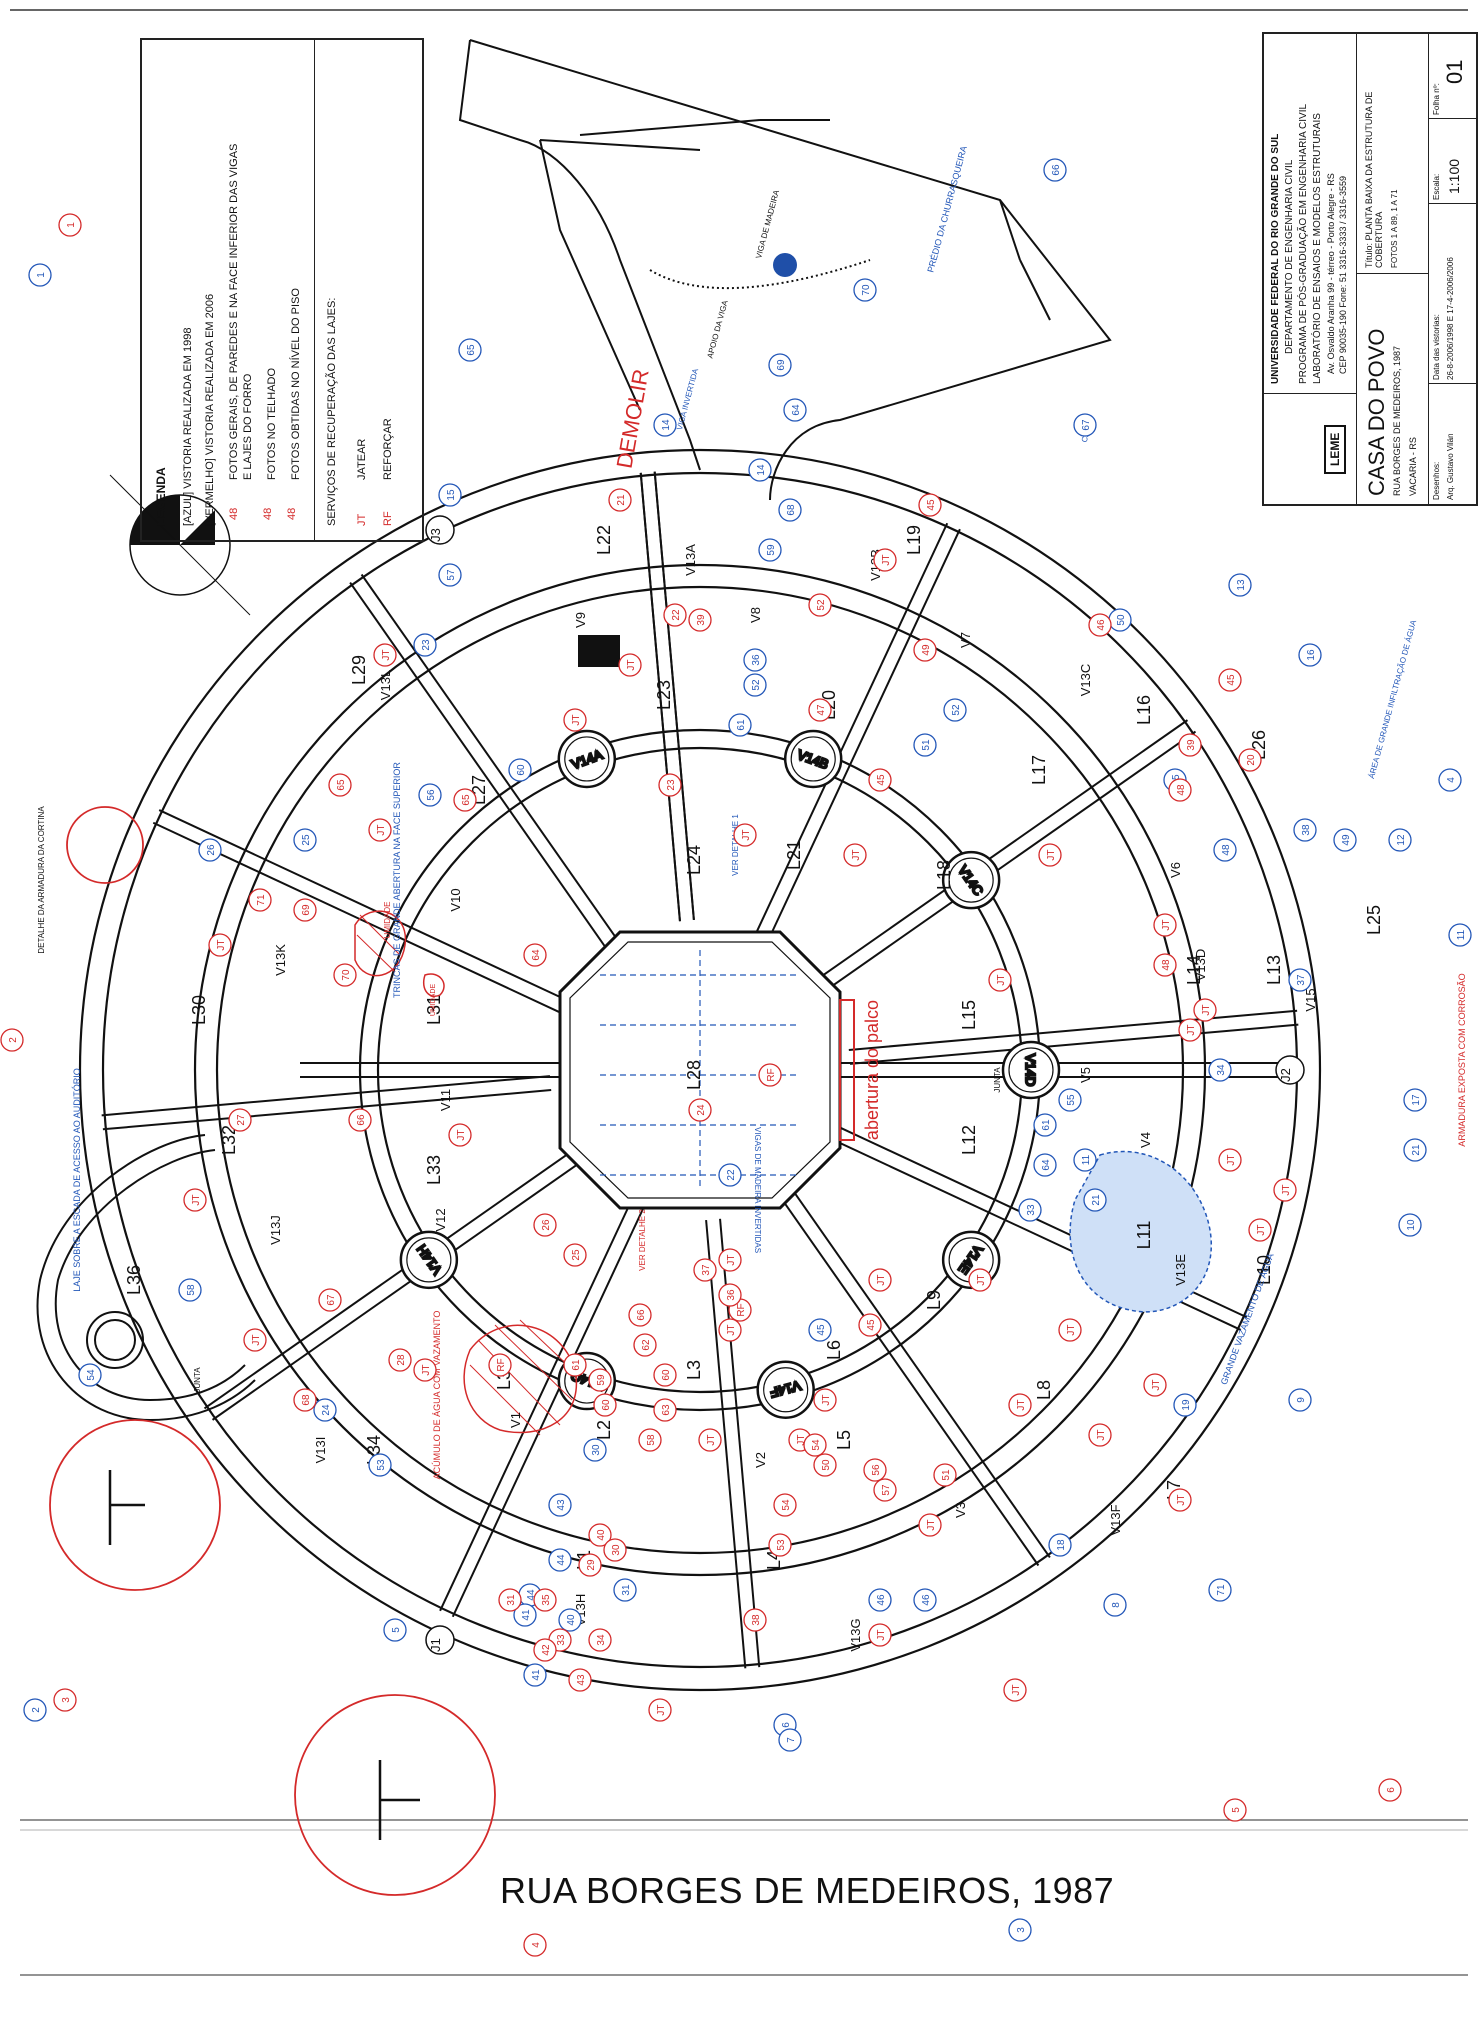 This screenshot has height=2022, width=1478. I want to click on photo-marker-number: 2, so click(36, 1710).